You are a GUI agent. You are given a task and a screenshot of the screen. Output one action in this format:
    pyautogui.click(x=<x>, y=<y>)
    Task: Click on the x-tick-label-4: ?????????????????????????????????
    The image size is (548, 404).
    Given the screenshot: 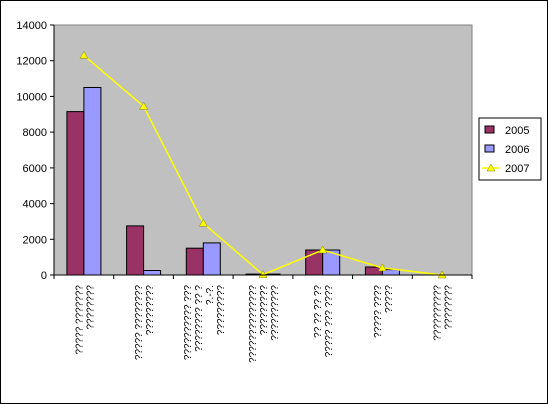 What is the action you would take?
    pyautogui.click(x=264, y=324)
    